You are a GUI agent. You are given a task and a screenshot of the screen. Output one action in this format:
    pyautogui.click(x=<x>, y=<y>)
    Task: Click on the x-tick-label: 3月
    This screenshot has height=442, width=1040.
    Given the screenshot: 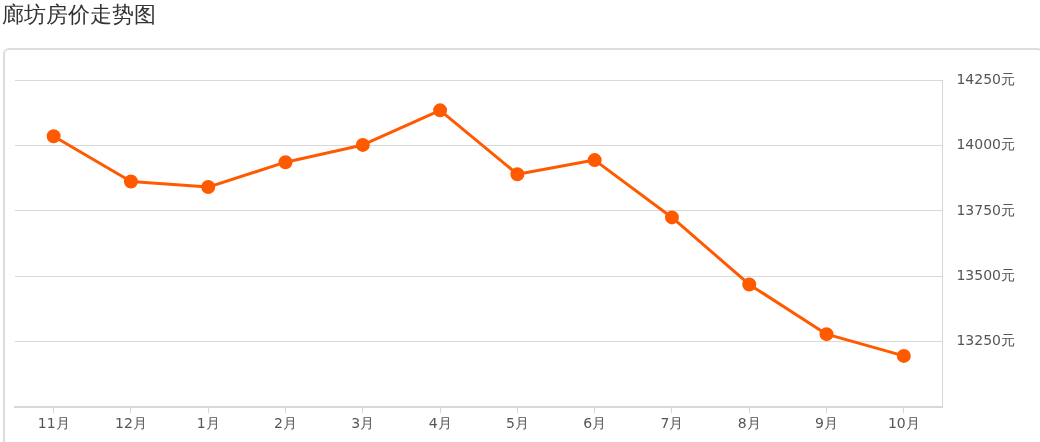 What is the action you would take?
    pyautogui.click(x=363, y=423)
    